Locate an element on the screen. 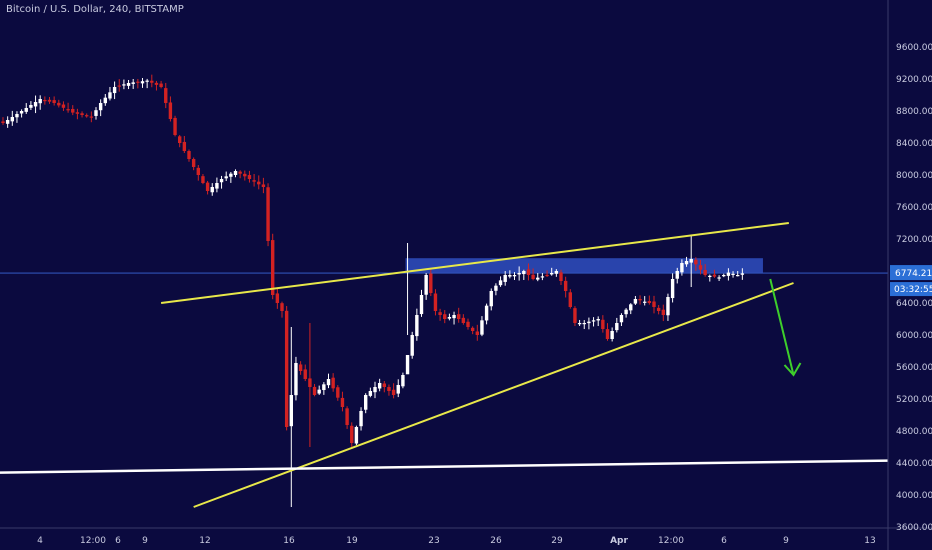  price-tick-label: 4400.00 is located at coordinates (914, 464).